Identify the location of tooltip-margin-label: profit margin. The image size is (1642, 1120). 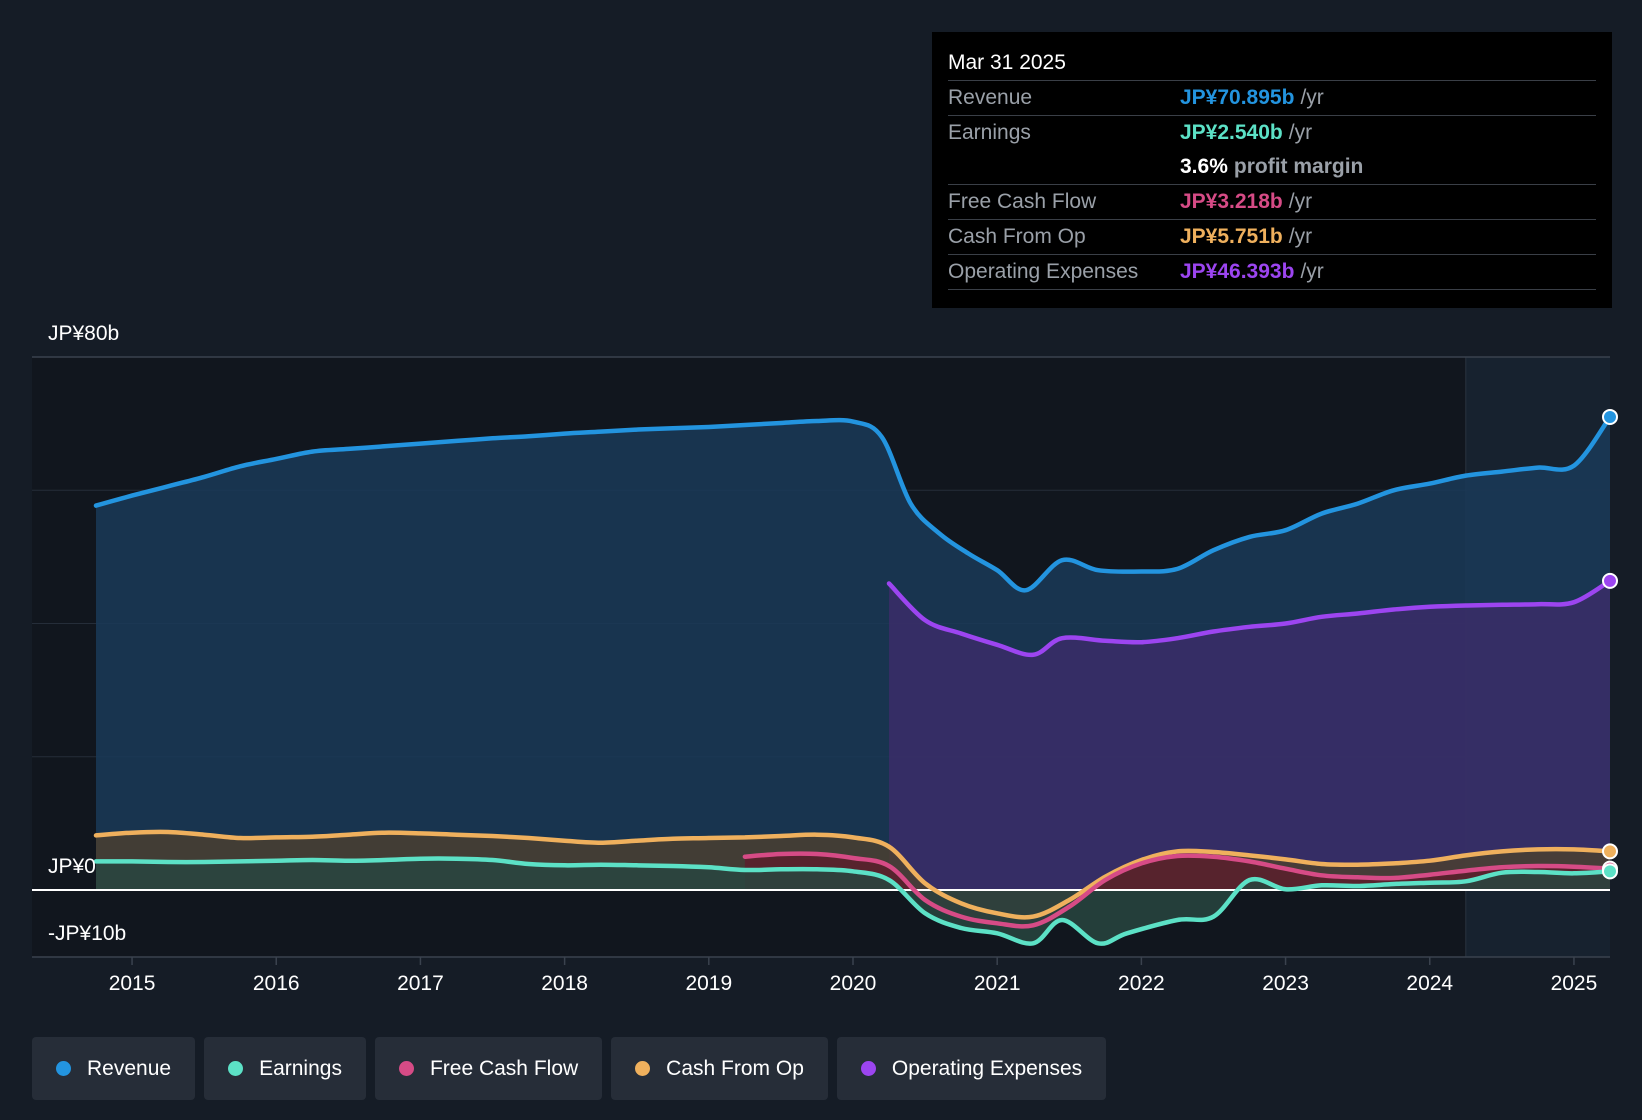
(1298, 166).